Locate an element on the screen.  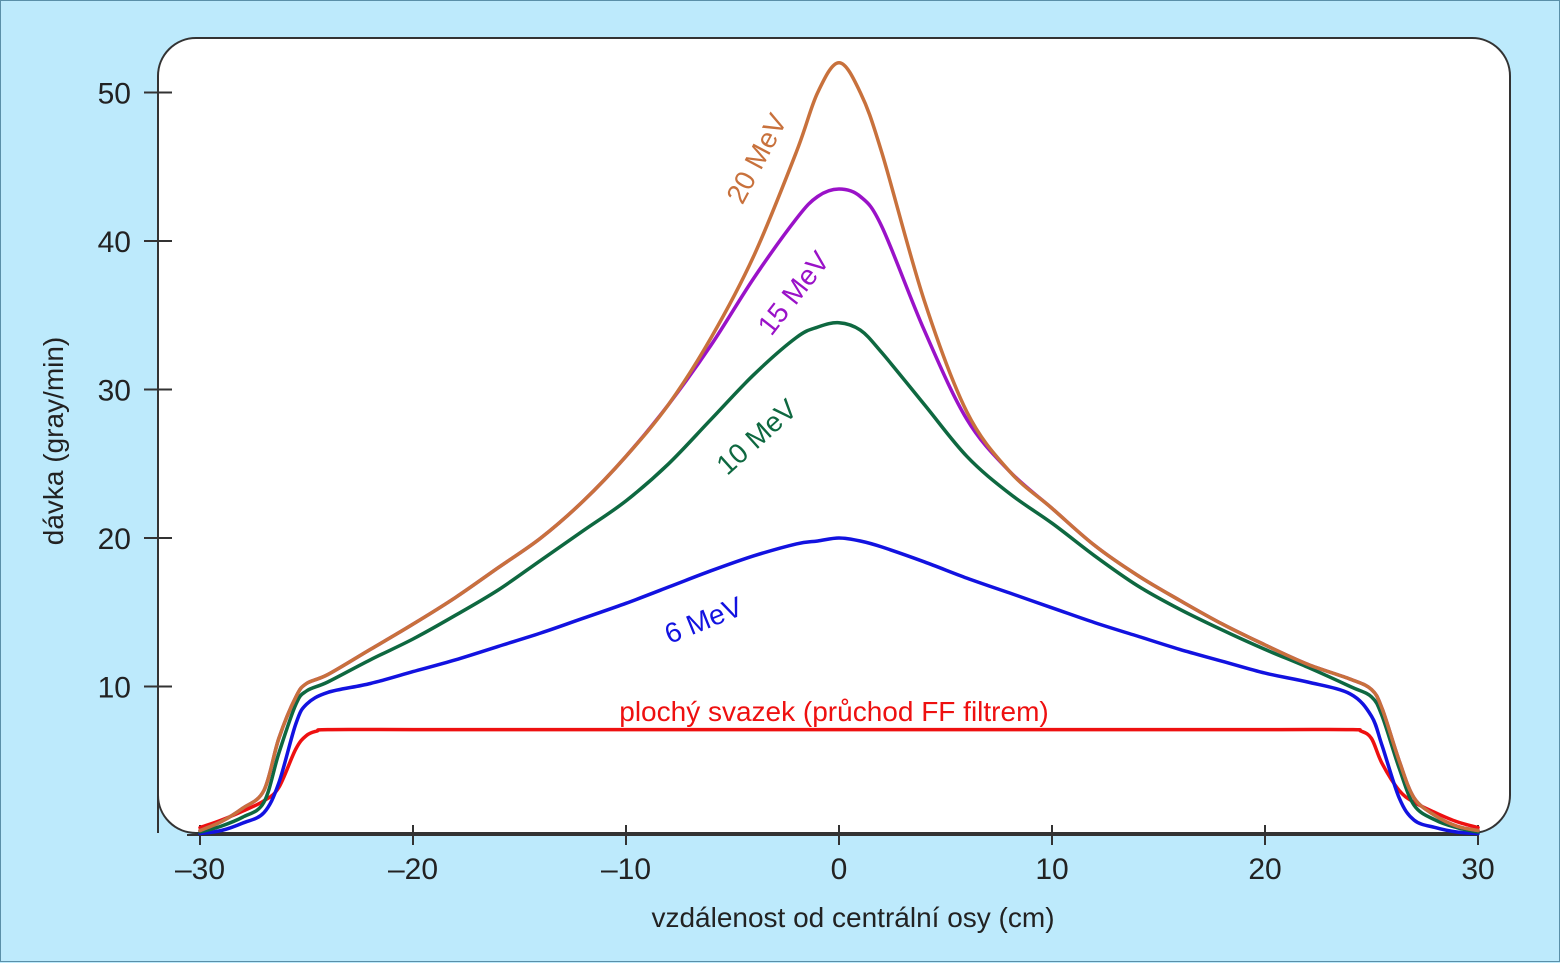
y-tick-label: 30 is located at coordinates (114, 391).